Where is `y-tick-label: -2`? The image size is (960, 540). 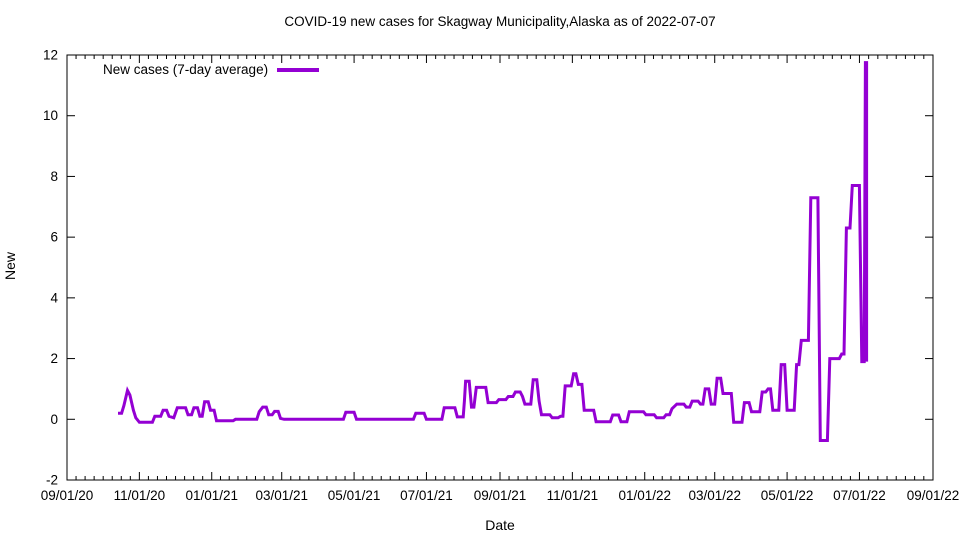 y-tick-label: -2 is located at coordinates (52, 480).